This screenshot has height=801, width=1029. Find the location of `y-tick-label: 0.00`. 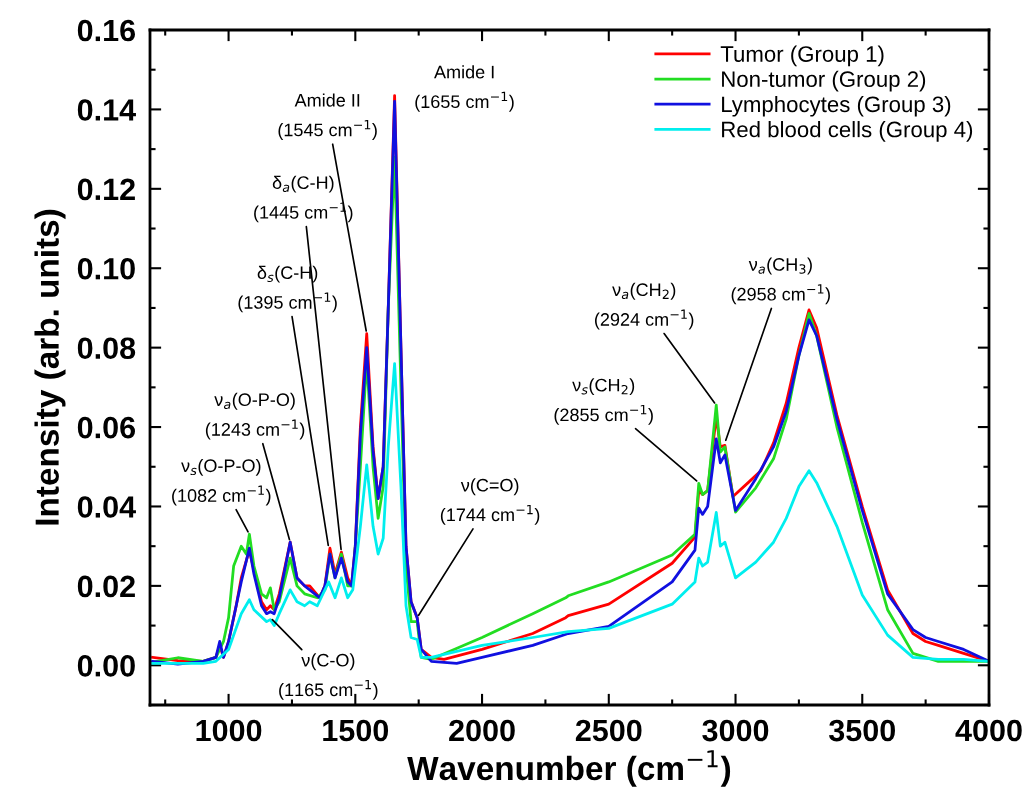

y-tick-label: 0.00 is located at coordinates (106, 666).